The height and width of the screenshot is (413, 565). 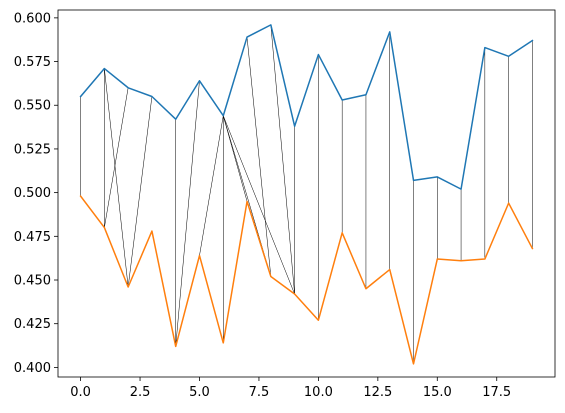 I want to click on x-tick-label: 10.0, so click(x=318, y=392).